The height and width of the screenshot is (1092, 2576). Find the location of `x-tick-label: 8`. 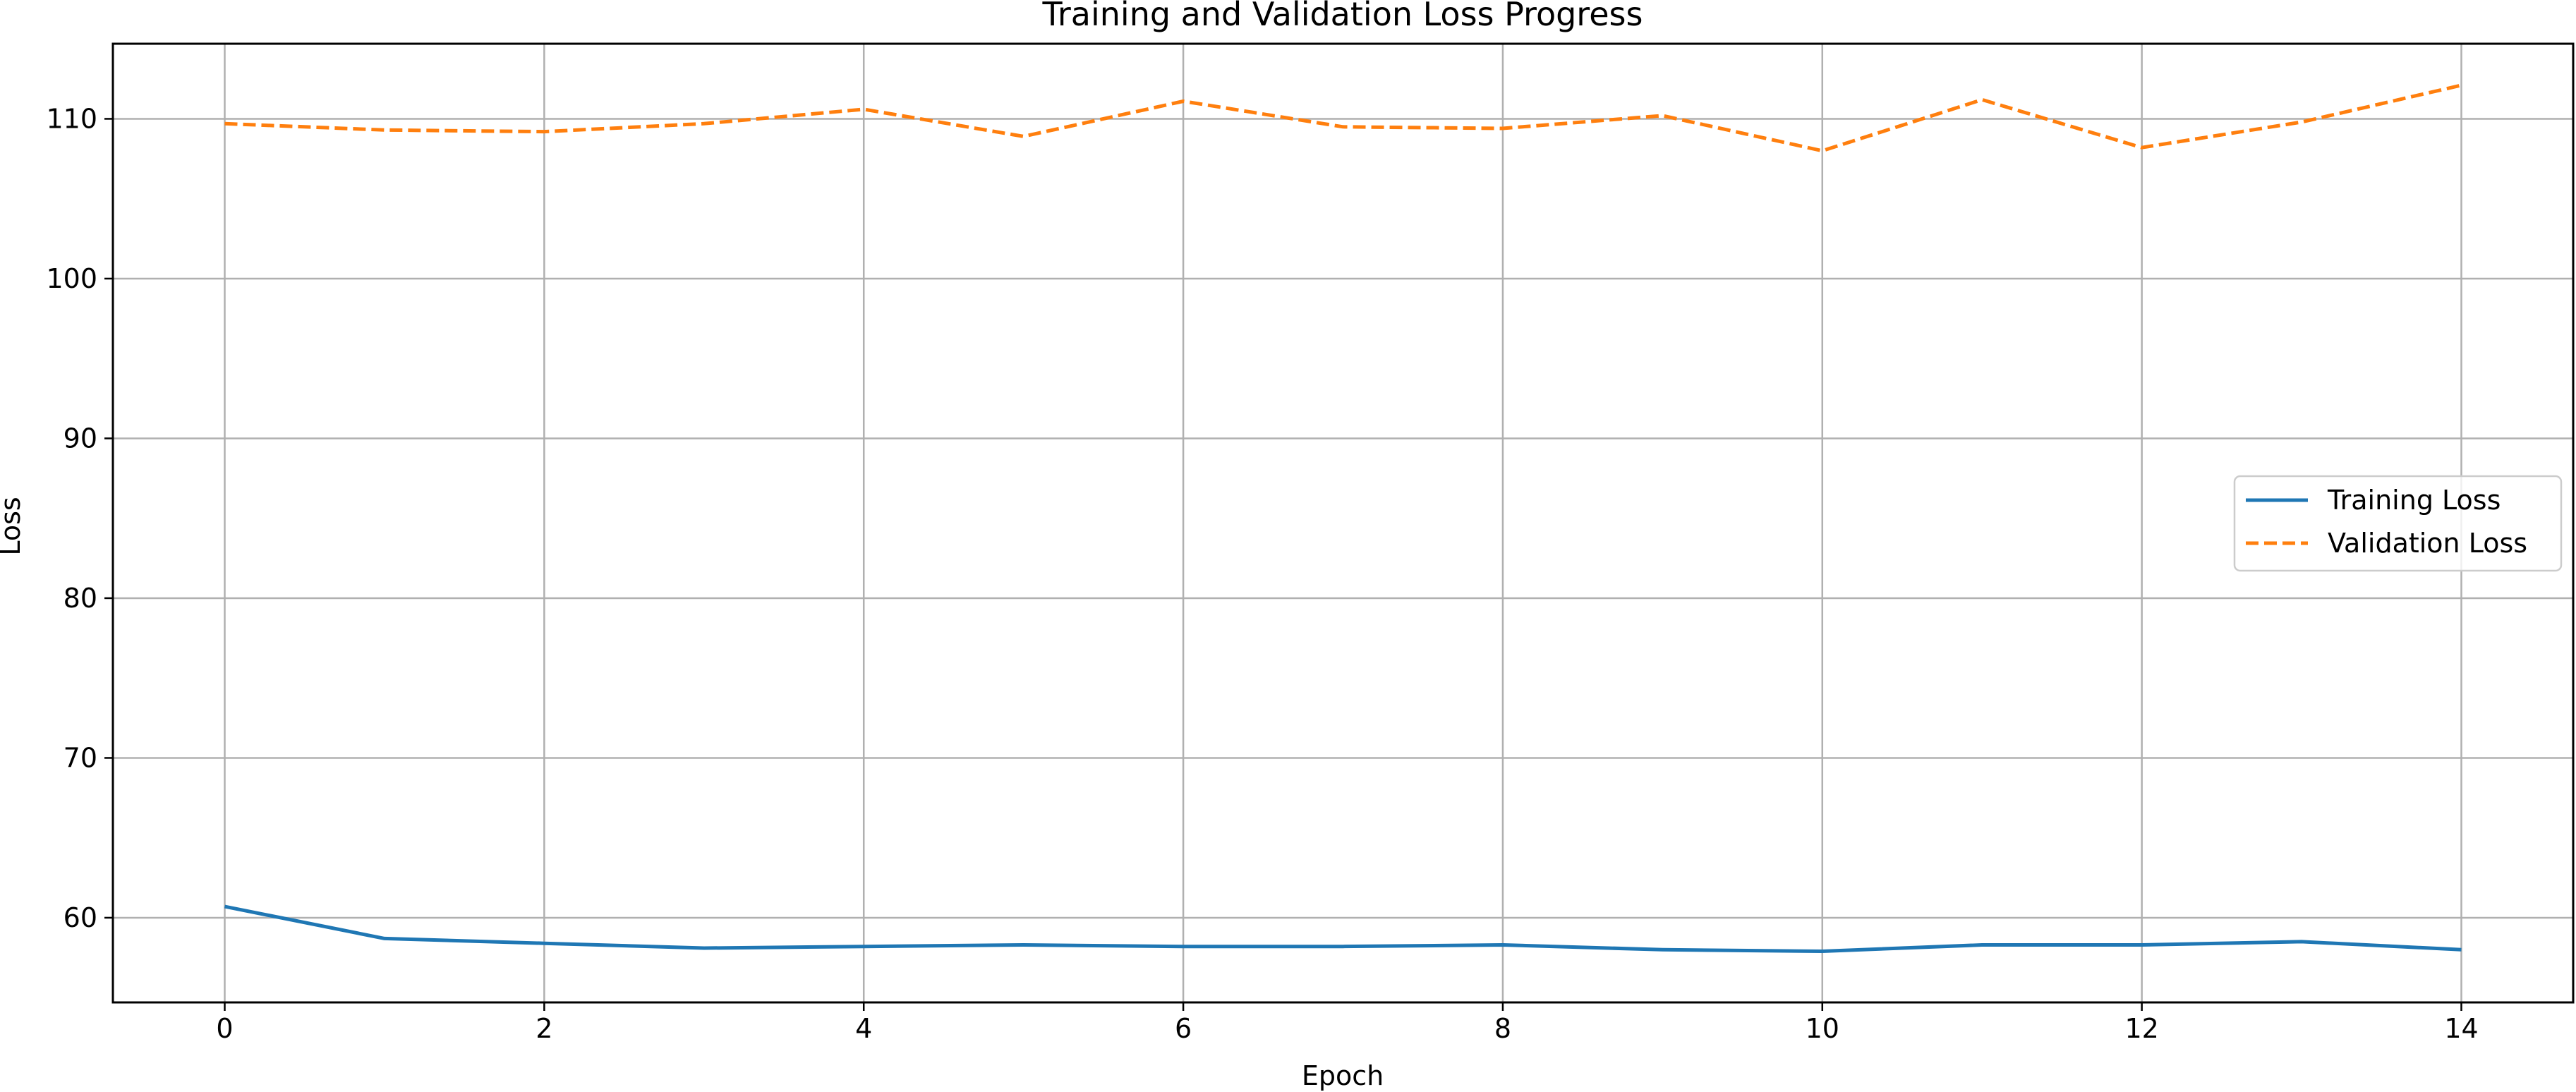

x-tick-label: 8 is located at coordinates (1503, 1028).